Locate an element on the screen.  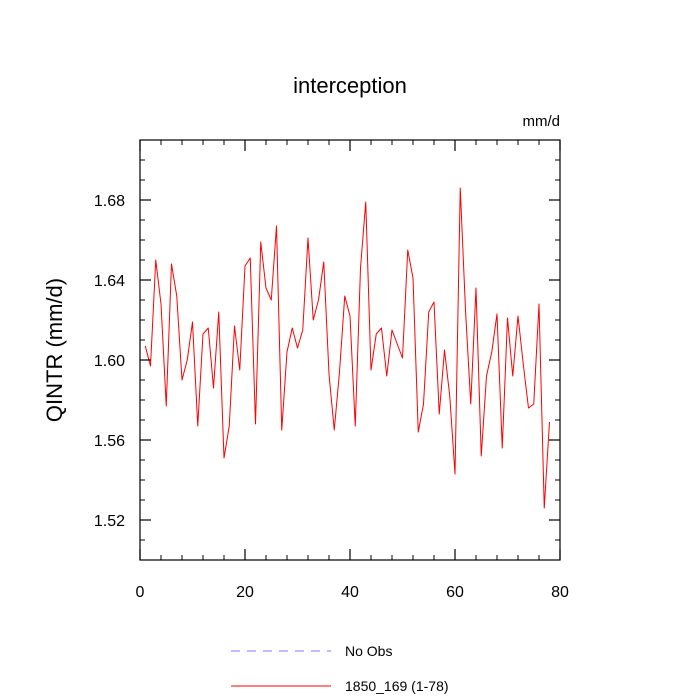
legend-label-no-obs: No Obs is located at coordinates (368, 651).